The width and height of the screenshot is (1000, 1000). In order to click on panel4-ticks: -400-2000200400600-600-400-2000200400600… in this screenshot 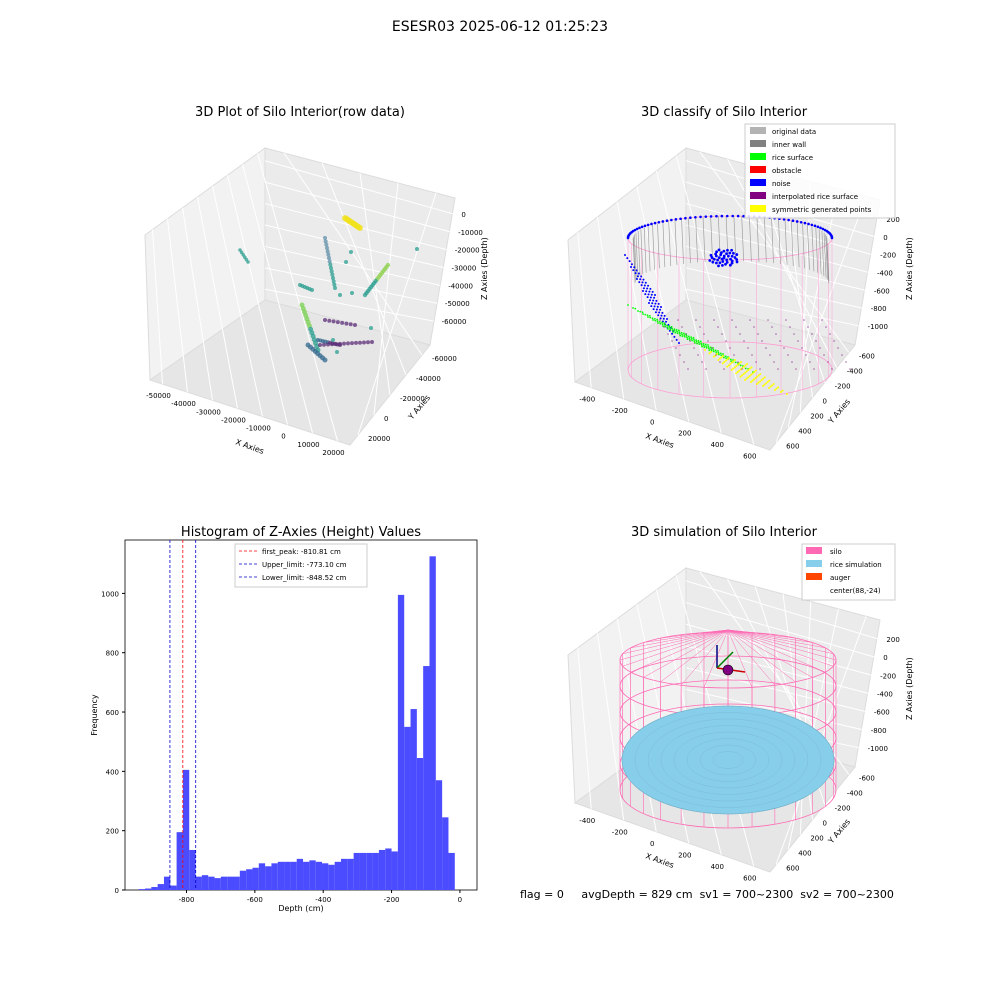, I will do `click(739, 759)`.